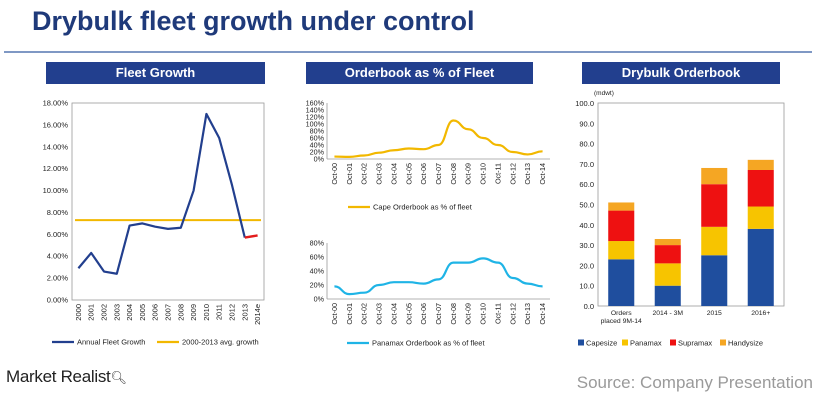 This screenshot has height=401, width=821. What do you see at coordinates (180, 312) in the screenshot?
I see `fleet-x-tick: 2008` at bounding box center [180, 312].